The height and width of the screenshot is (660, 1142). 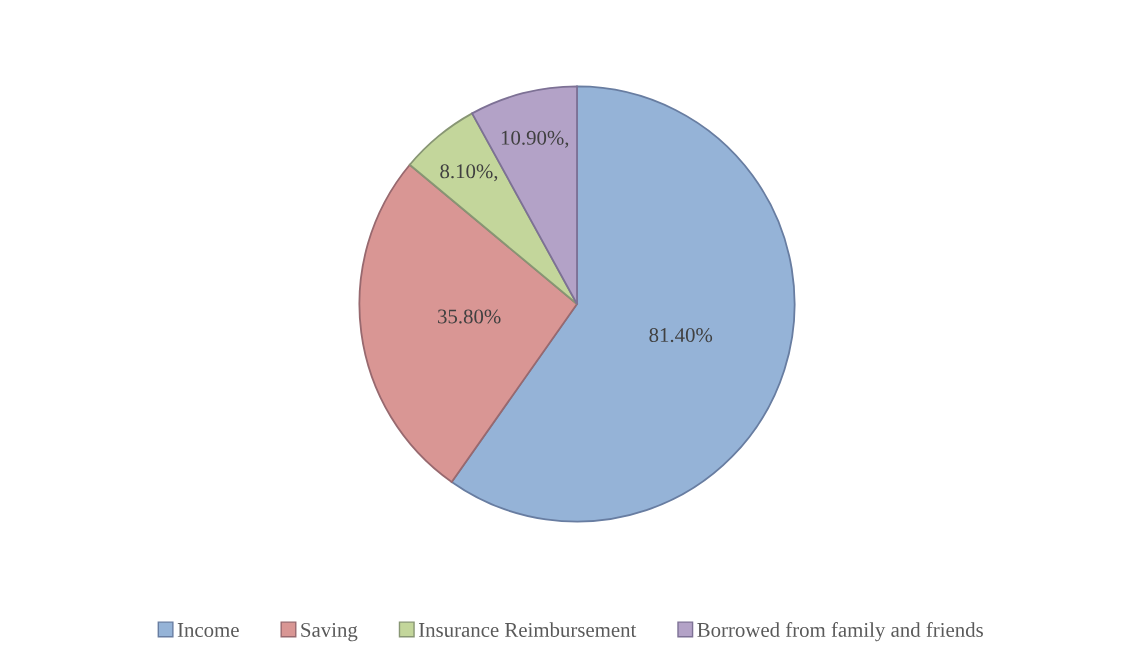 What do you see at coordinates (208, 630) in the screenshot?
I see `legend-label: Income` at bounding box center [208, 630].